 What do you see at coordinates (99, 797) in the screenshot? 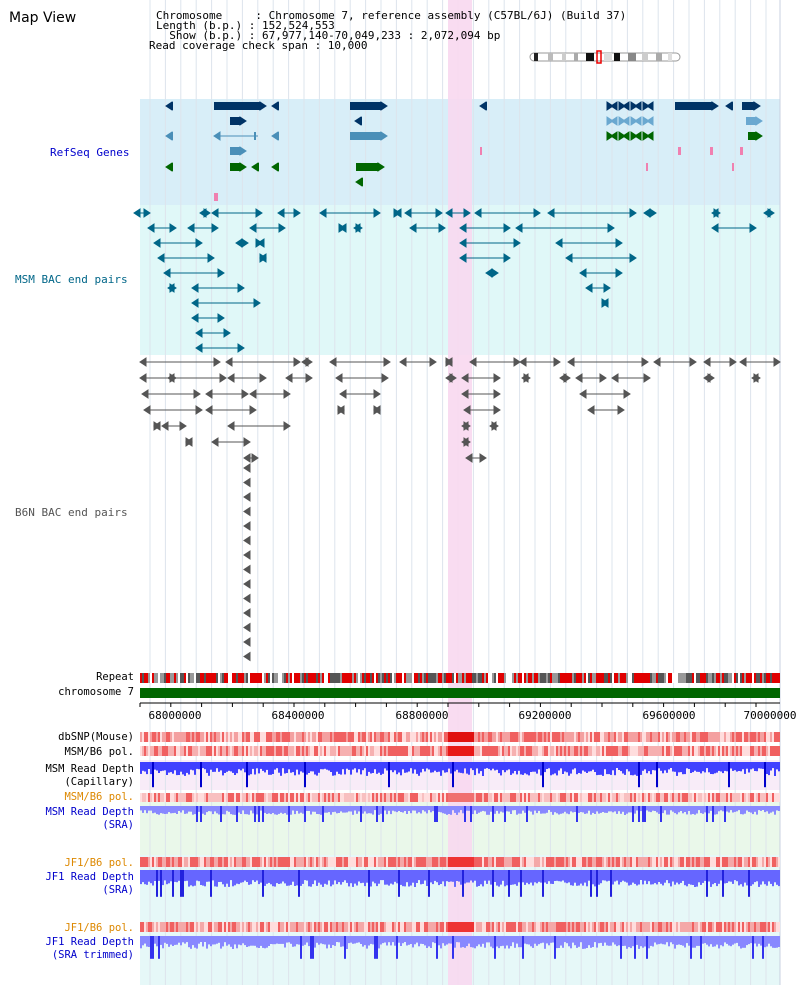
I see `track-label-msm-pol-2: MSM/B6 pol.` at bounding box center [99, 797].